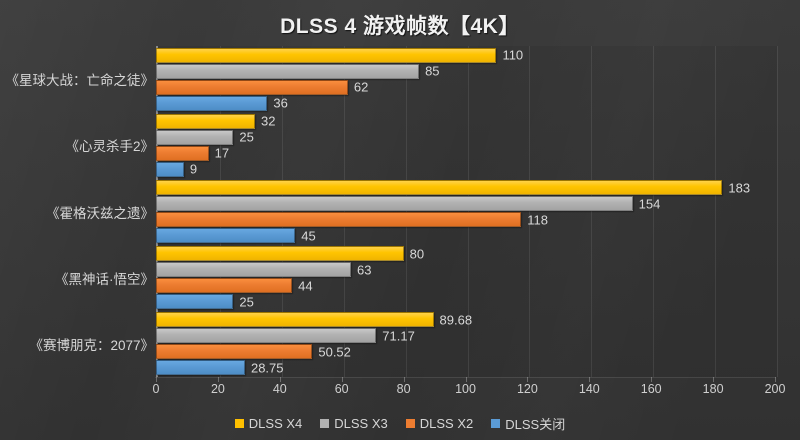 This screenshot has height=440, width=800. I want to click on x-tick-label: 40, so click(279, 389).